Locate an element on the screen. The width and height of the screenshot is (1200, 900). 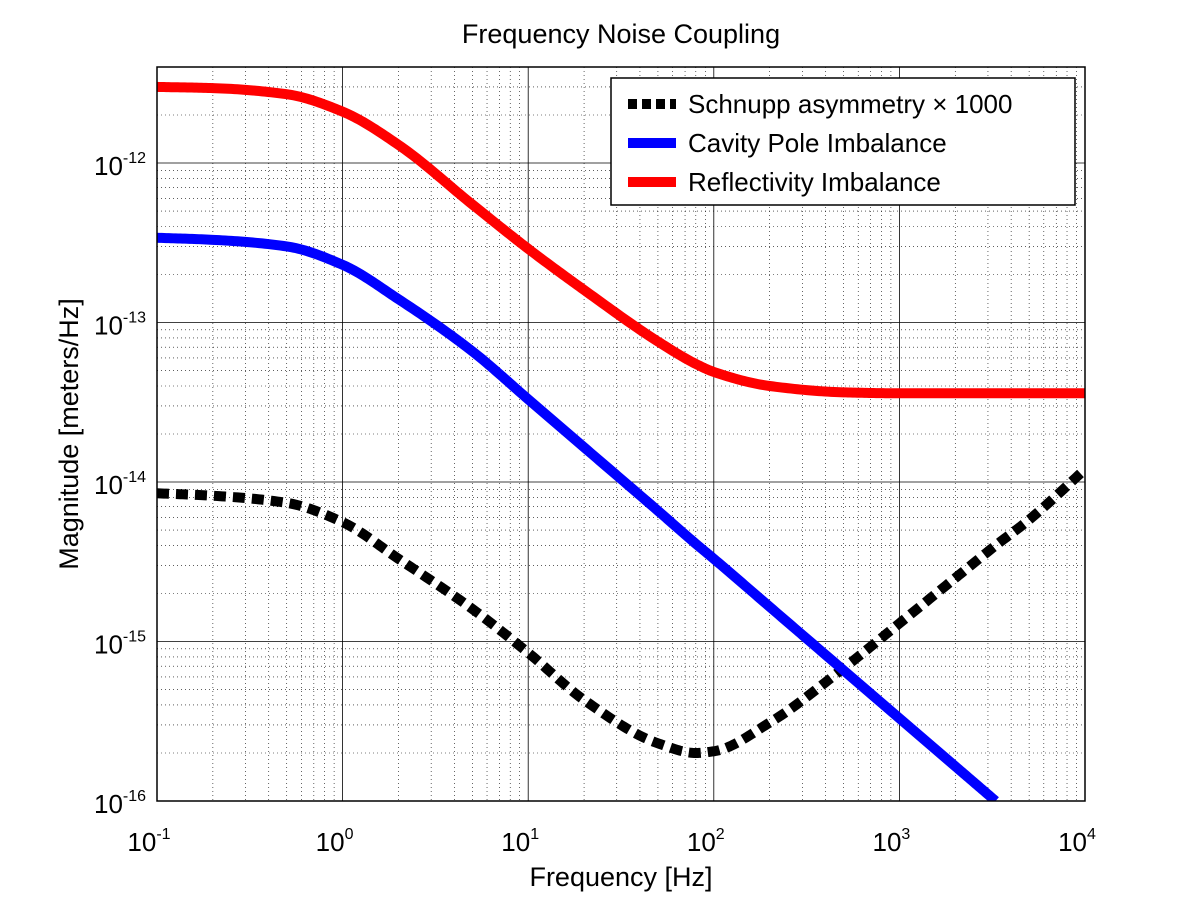
x-tick-label: 10¹ is located at coordinates (520, 841).